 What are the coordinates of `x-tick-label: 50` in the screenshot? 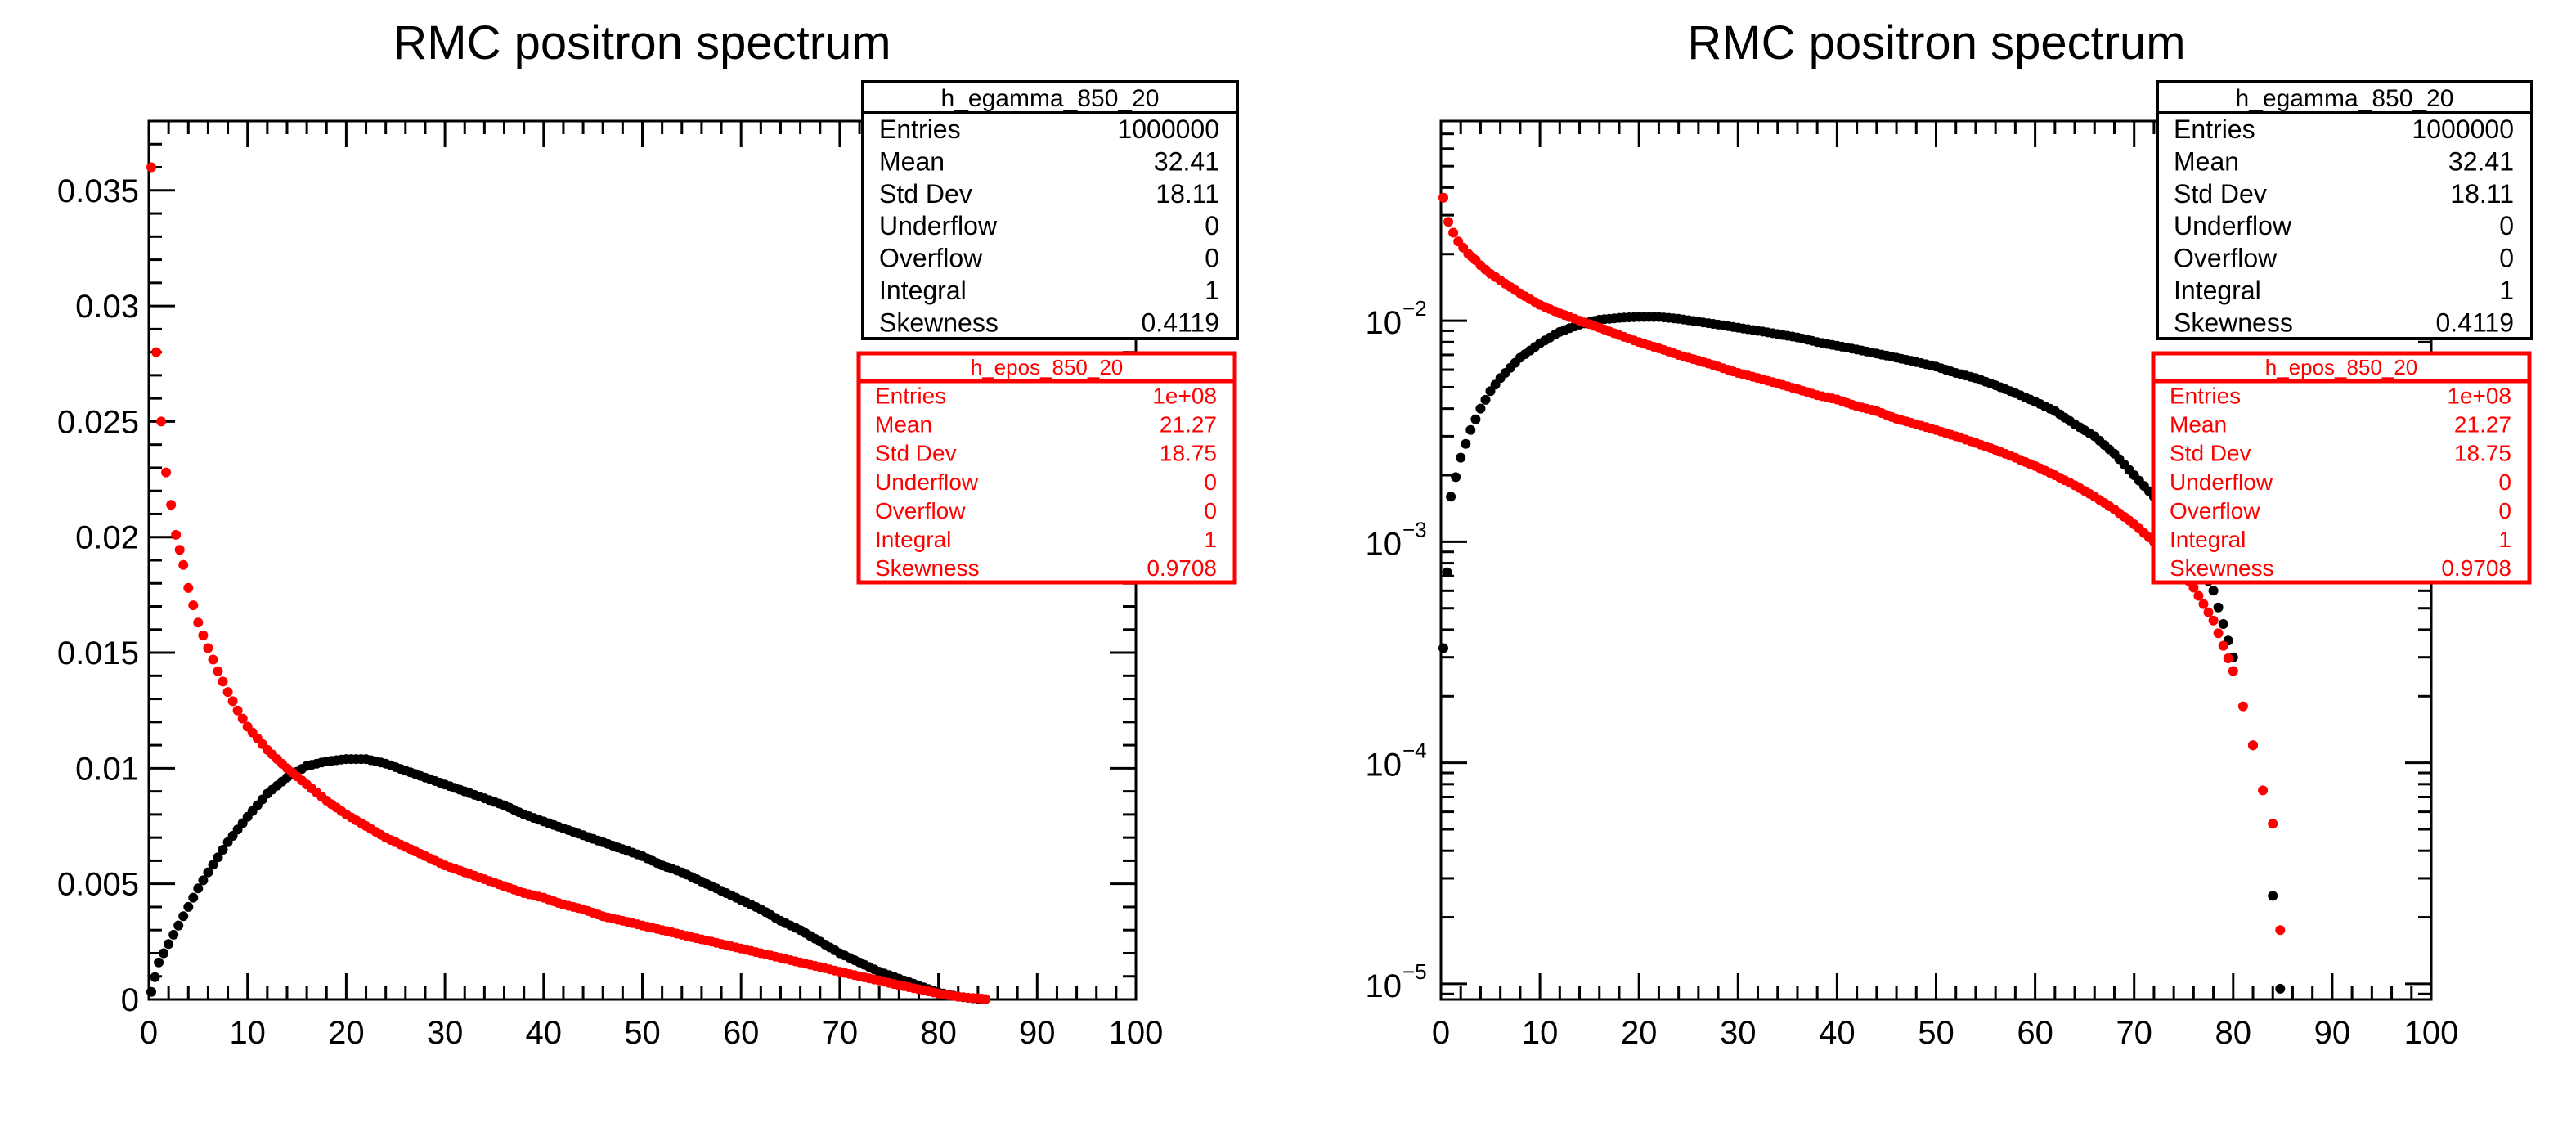 It's located at (643, 1033).